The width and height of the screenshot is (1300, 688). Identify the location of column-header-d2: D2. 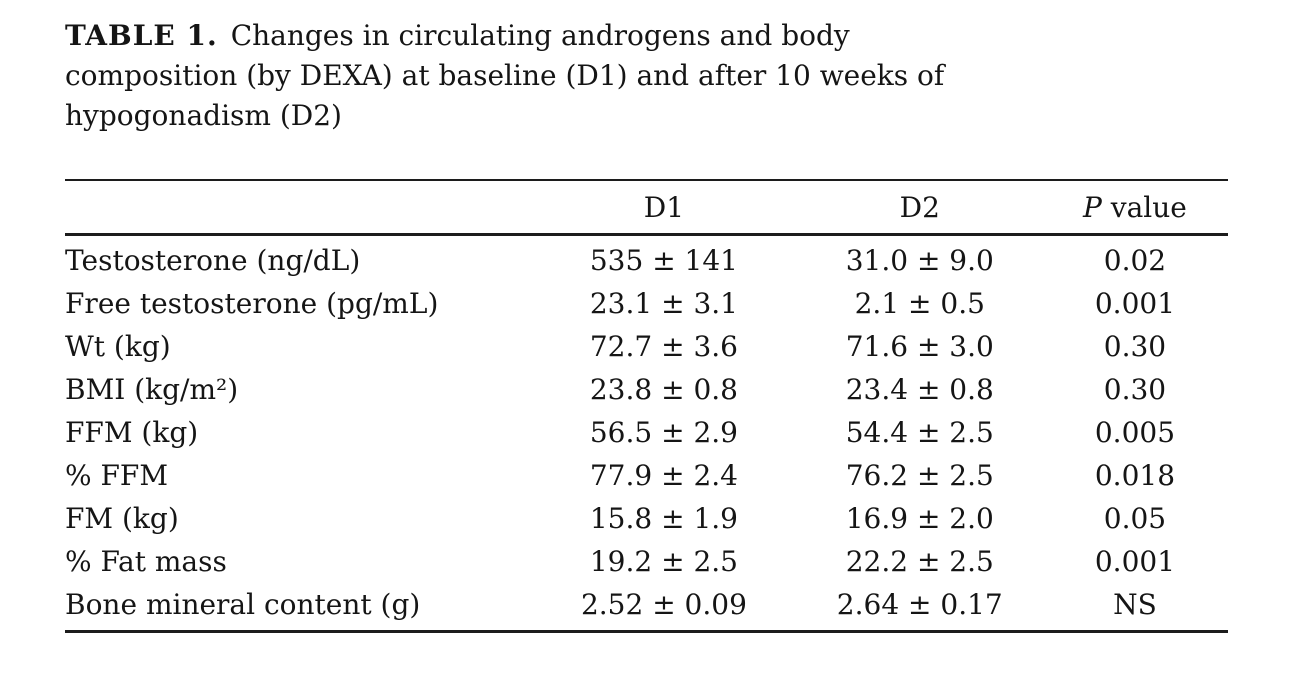
(919, 208).